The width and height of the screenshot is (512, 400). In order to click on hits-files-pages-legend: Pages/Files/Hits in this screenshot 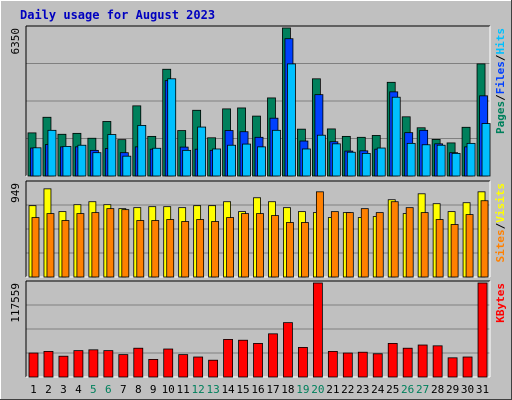, I will do `click(500, 81)`.